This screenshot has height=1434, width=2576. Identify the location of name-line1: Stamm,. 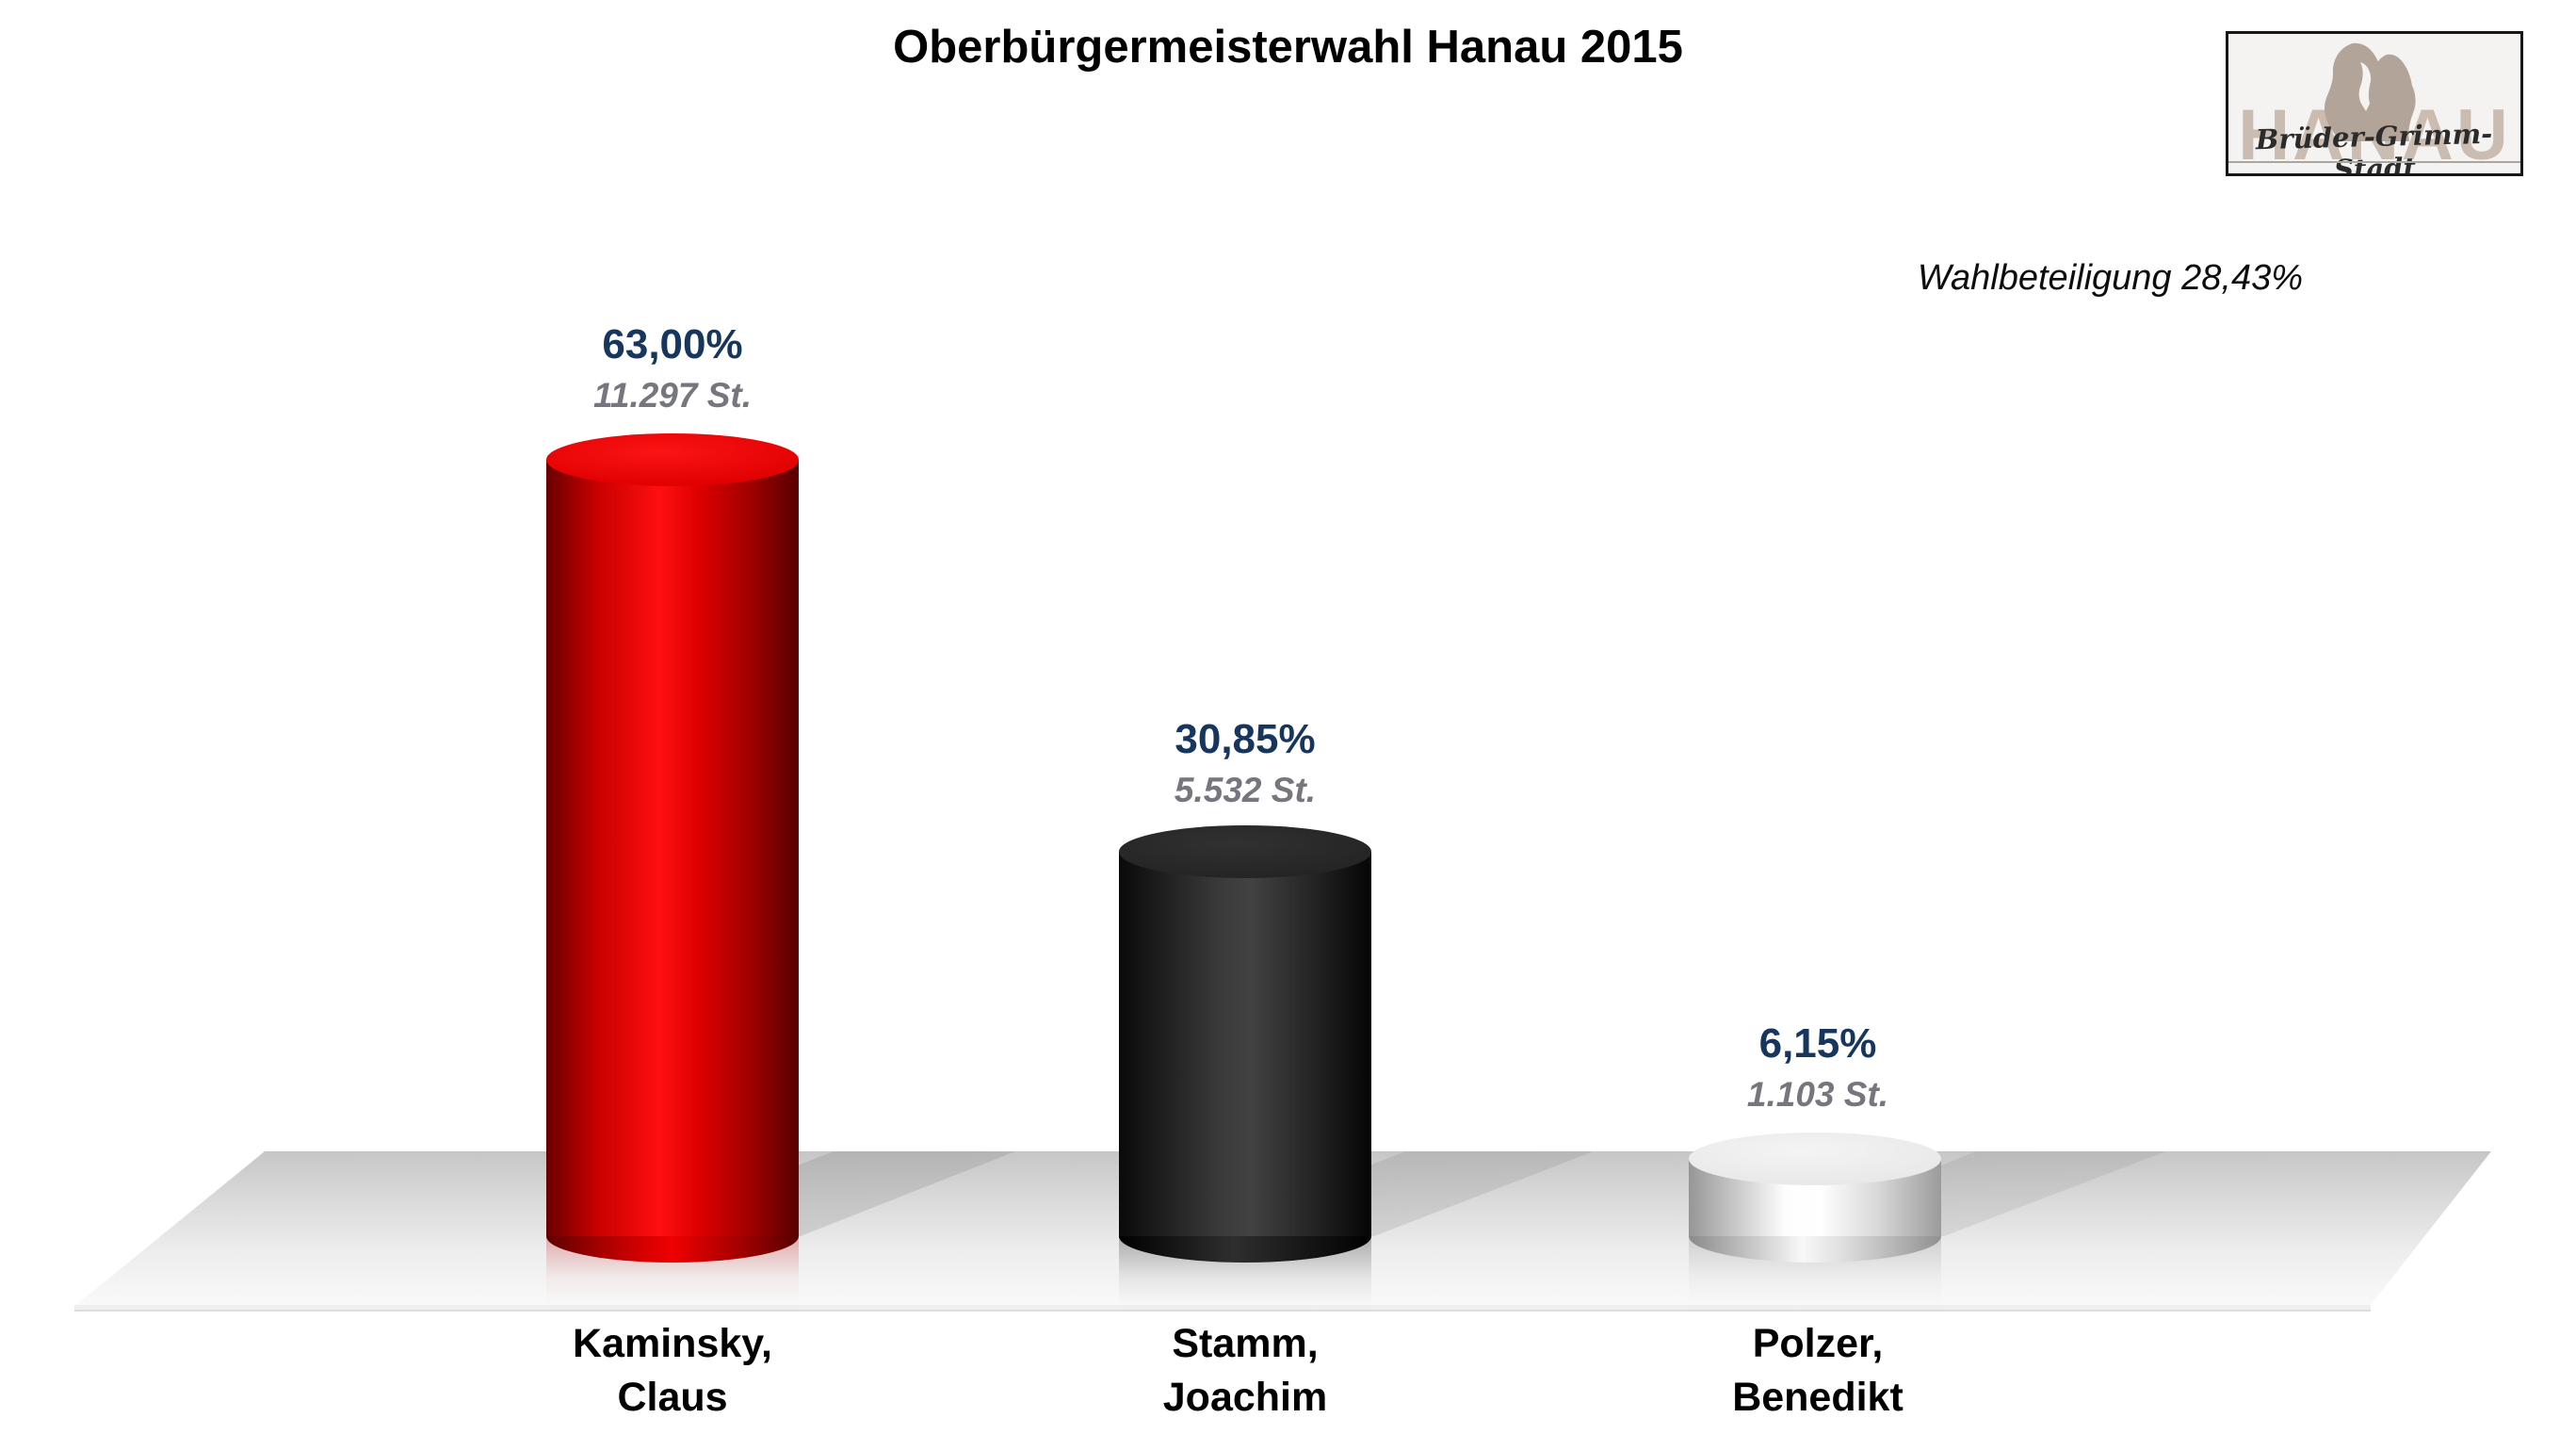
(1245, 1343).